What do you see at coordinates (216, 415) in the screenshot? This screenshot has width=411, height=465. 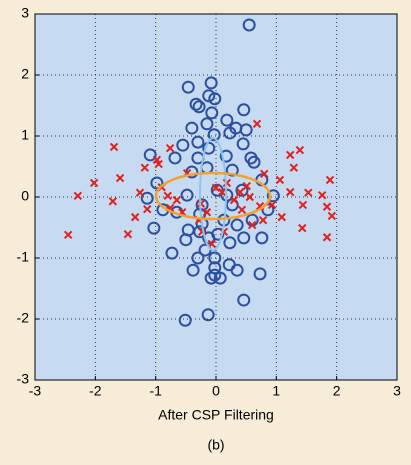 I see `x-axis-label: After CSP Filtering` at bounding box center [216, 415].